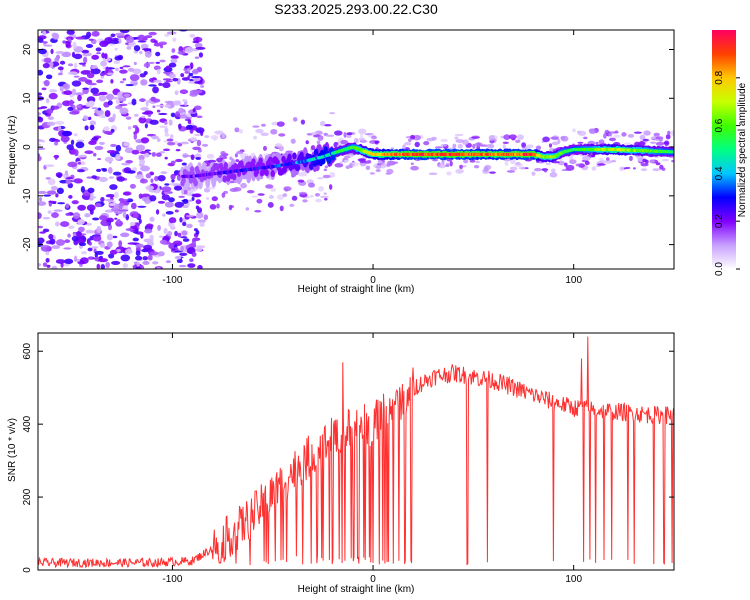 This screenshot has width=750, height=600. What do you see at coordinates (27, 423) in the screenshot?
I see `snr-ytick-label: 400` at bounding box center [27, 423].